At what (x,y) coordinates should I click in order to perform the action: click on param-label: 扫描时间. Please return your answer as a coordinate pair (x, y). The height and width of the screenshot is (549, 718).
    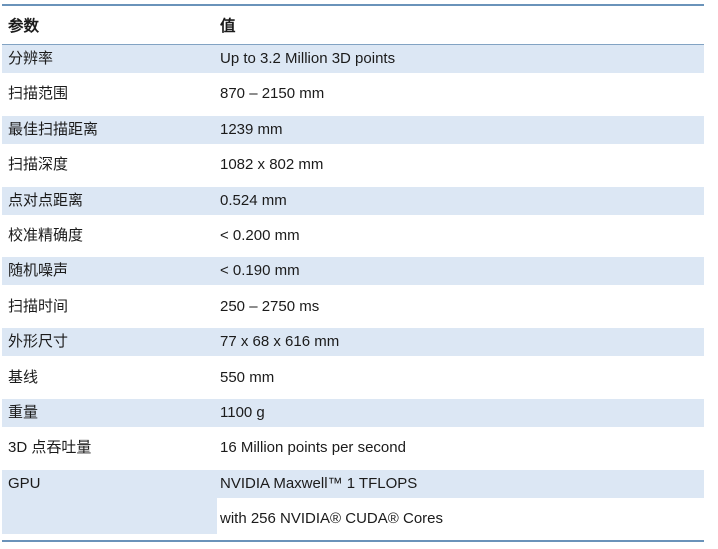
    Looking at the image, I should click on (38, 306).